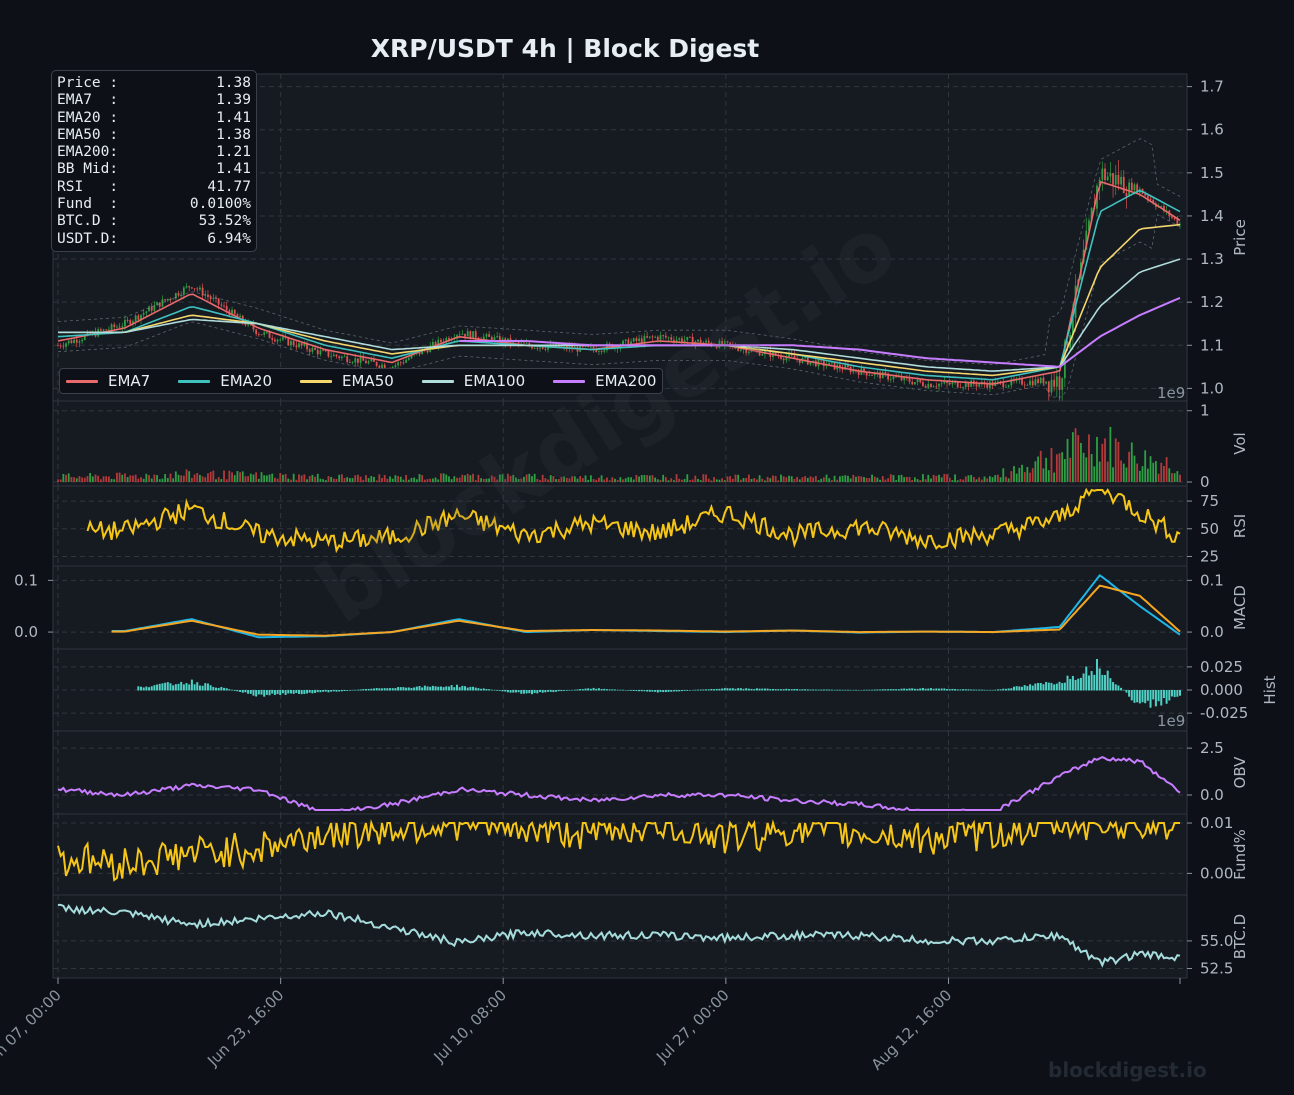 The width and height of the screenshot is (1294, 1095). I want to click on info-row: BTC.D : 53.52%, so click(154, 221).